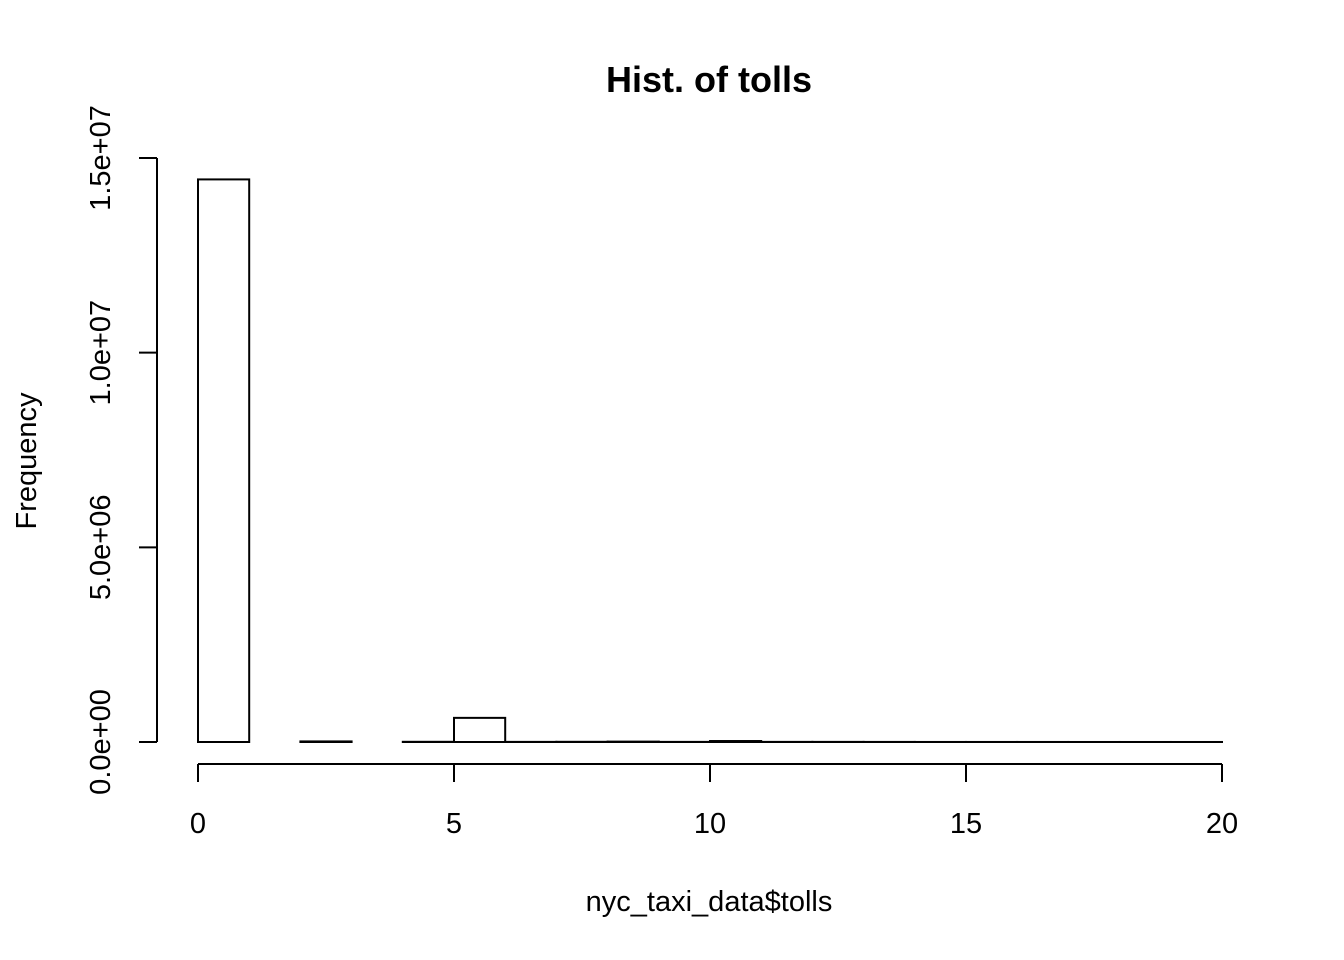 This screenshot has height=960, width=1344. What do you see at coordinates (710, 824) in the screenshot?
I see `x-tick-label: 10` at bounding box center [710, 824].